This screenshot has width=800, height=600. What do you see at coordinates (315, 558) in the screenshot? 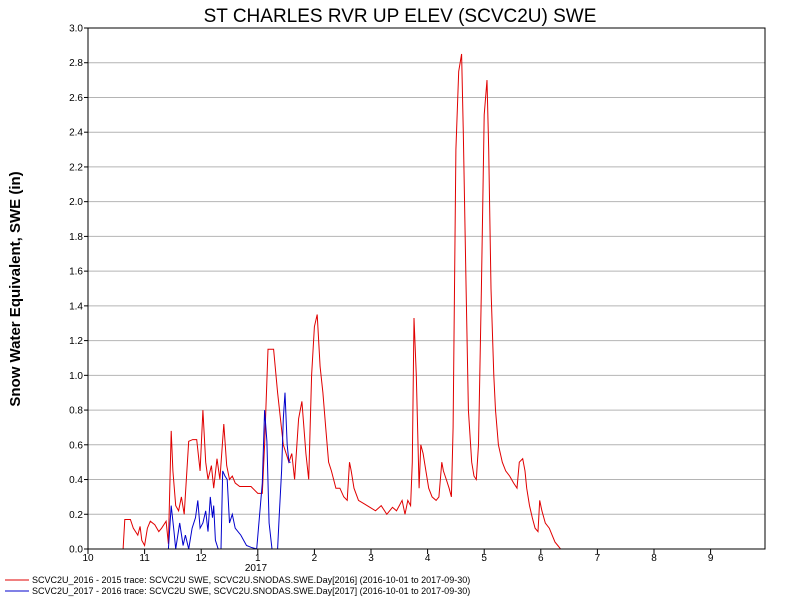
I see `x-tick-label: 2` at bounding box center [315, 558].